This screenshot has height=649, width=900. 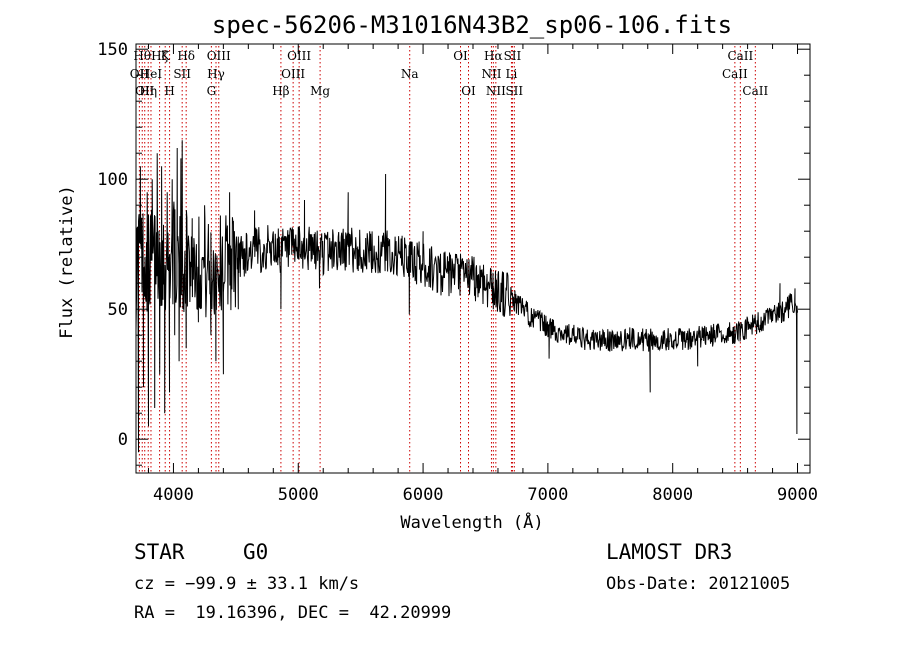 I want to click on x-tick-label: 6000, so click(x=423, y=495).